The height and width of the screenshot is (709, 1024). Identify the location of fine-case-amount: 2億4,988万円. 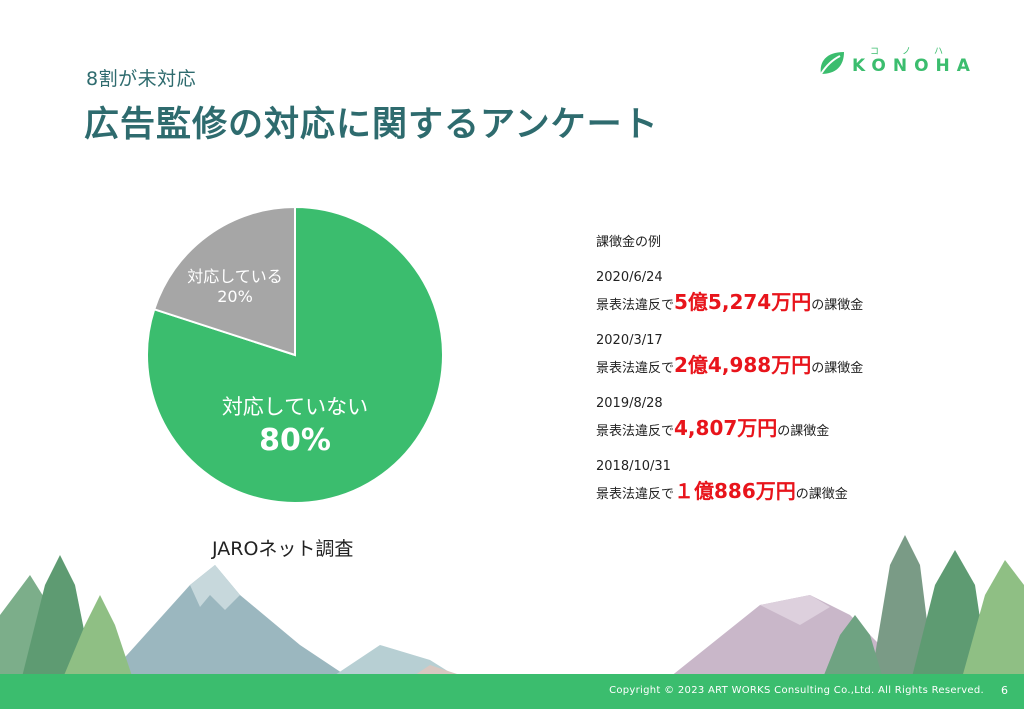
(743, 365).